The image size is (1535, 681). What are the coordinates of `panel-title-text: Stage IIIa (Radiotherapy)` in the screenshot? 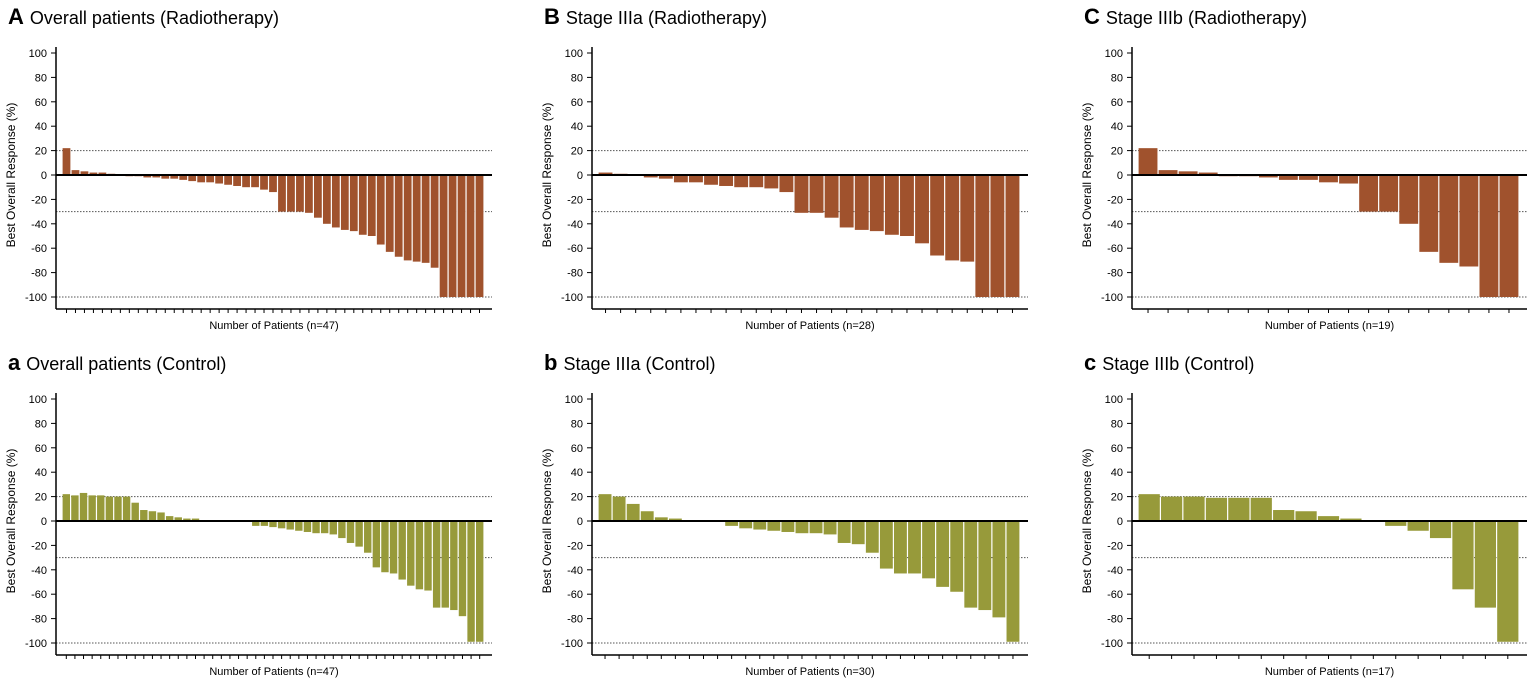 It's located at (666, 18).